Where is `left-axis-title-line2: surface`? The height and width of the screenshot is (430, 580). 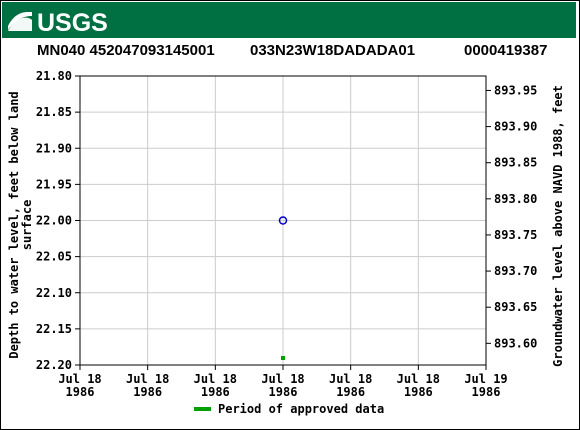 left-axis-title-line2: surface is located at coordinates (27, 225).